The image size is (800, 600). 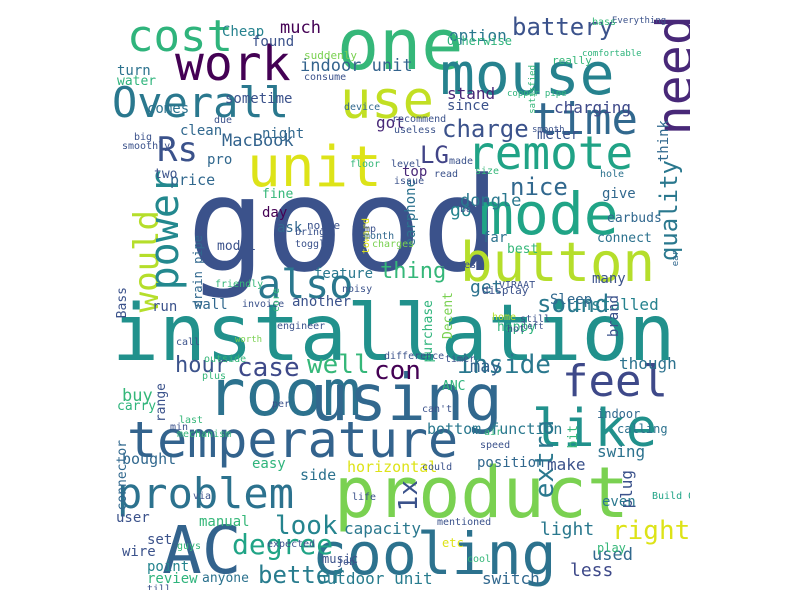 What do you see at coordinates (397, 371) in the screenshot?
I see `word-cloud-word: con` at bounding box center [397, 371].